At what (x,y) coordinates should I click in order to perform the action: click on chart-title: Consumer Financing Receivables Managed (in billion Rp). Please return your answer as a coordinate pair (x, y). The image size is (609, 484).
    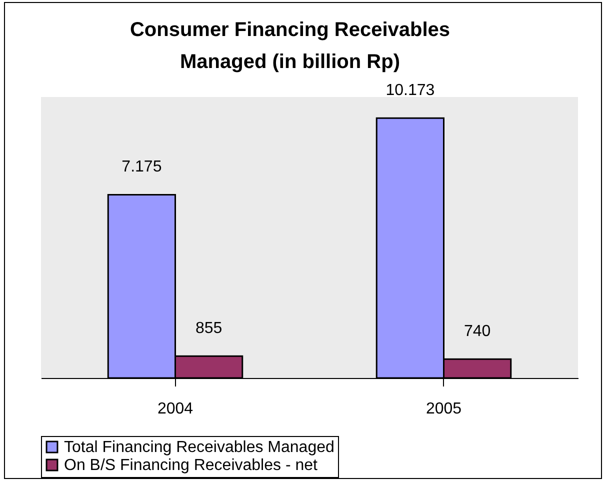
    Looking at the image, I should click on (290, 46).